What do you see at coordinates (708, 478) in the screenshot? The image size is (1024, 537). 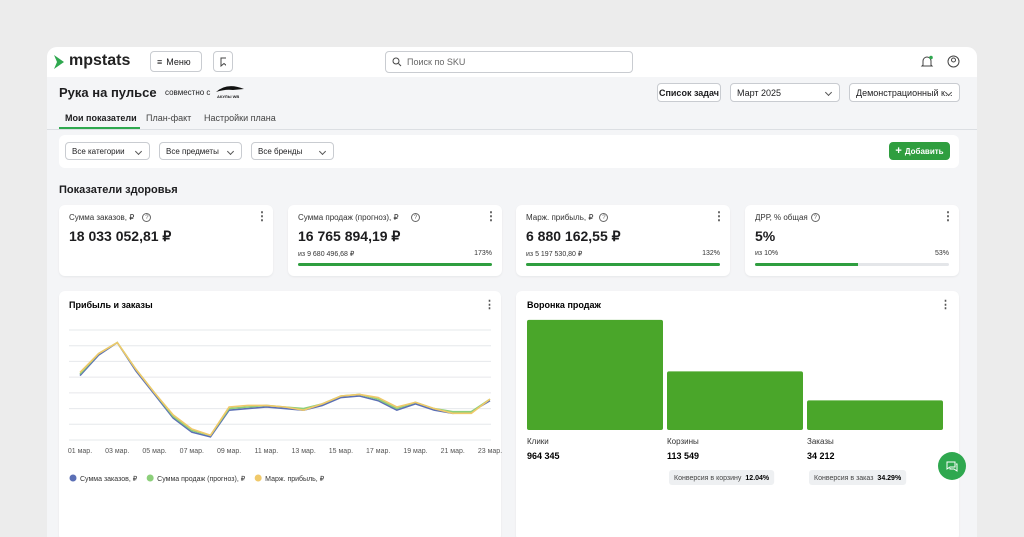 I see `conversion-label: Конверсия в корзину` at bounding box center [708, 478].